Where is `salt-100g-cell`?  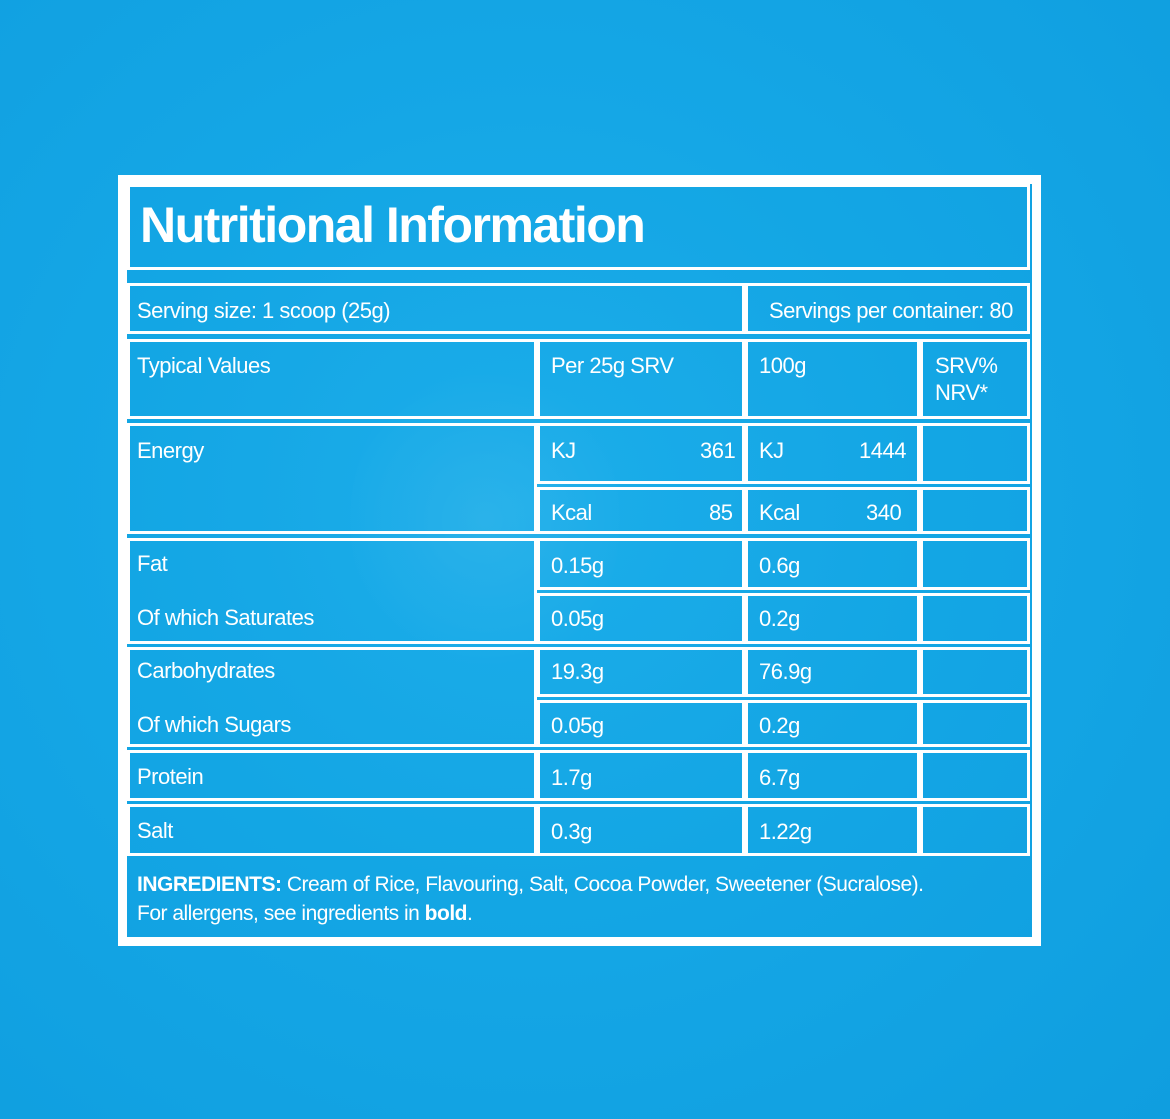
salt-100g-cell is located at coordinates (832, 830).